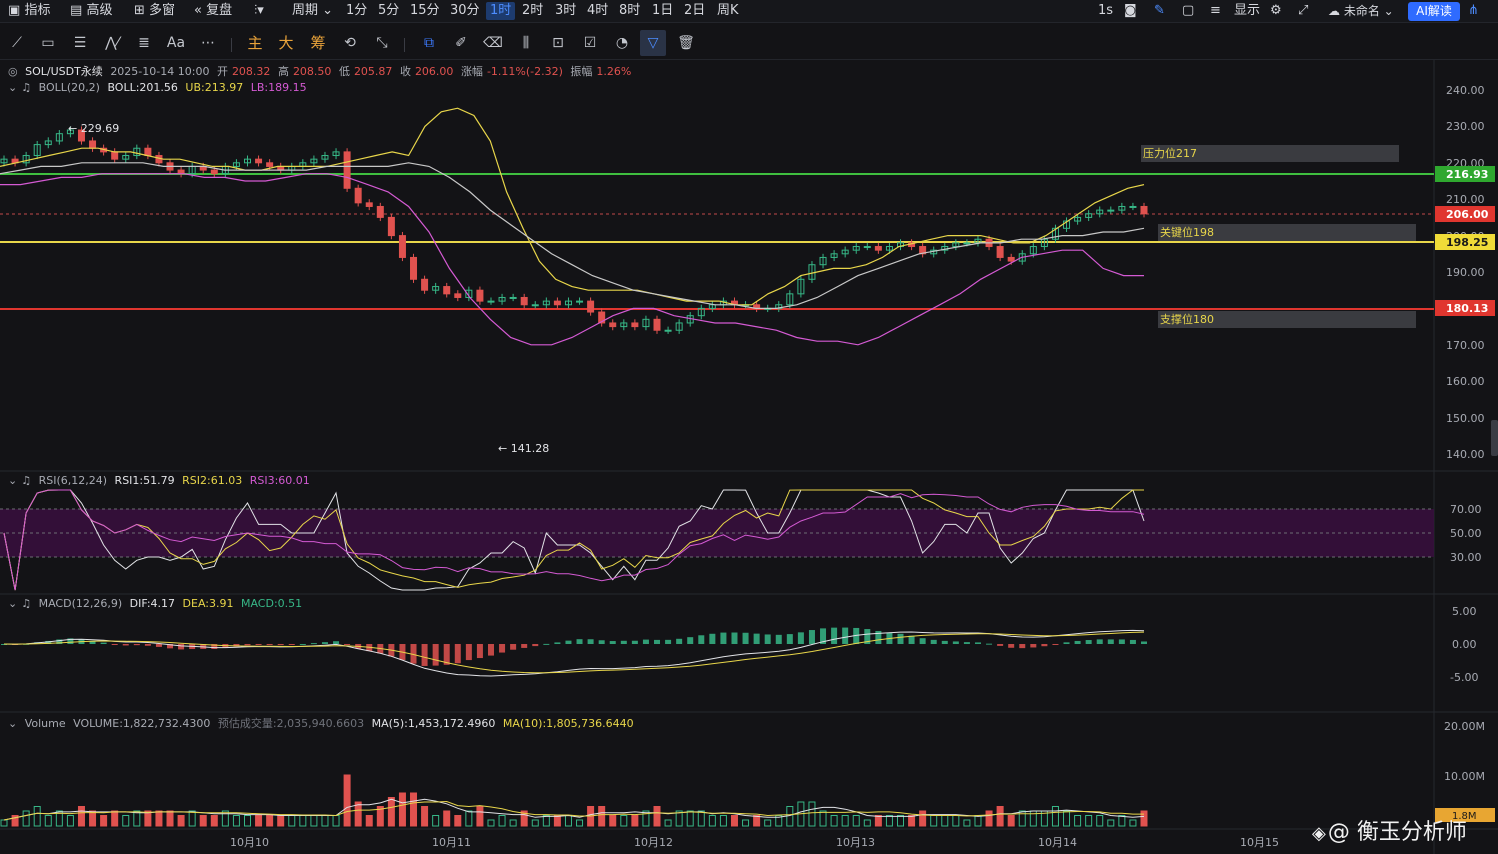  What do you see at coordinates (357, 10) in the screenshot?
I see `interval-1m: 1分` at bounding box center [357, 10].